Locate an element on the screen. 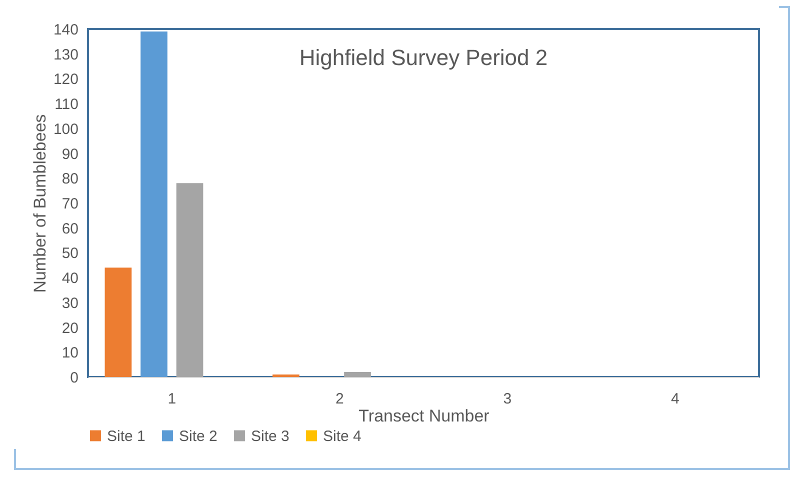  y-tick-label: 130 is located at coordinates (65, 55).